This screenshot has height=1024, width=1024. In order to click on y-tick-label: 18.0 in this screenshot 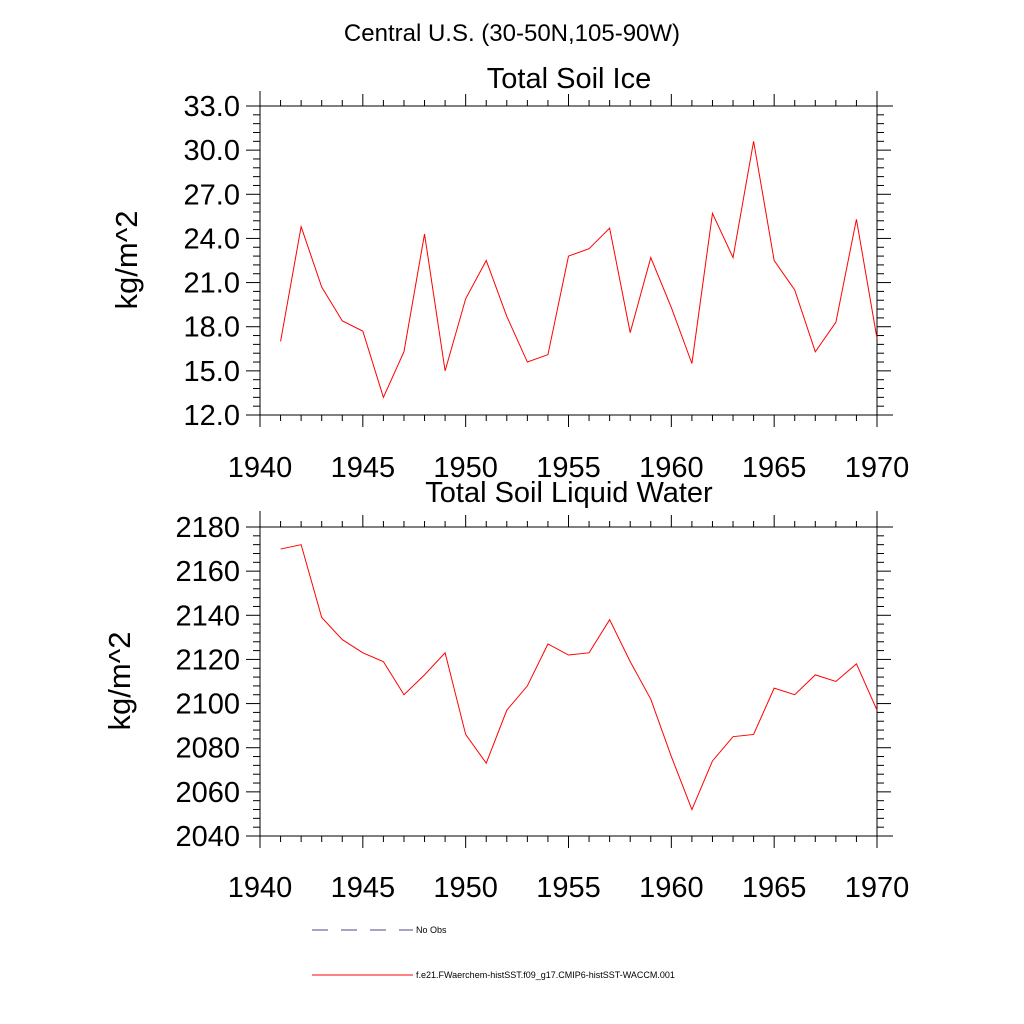, I will do `click(212, 328)`.